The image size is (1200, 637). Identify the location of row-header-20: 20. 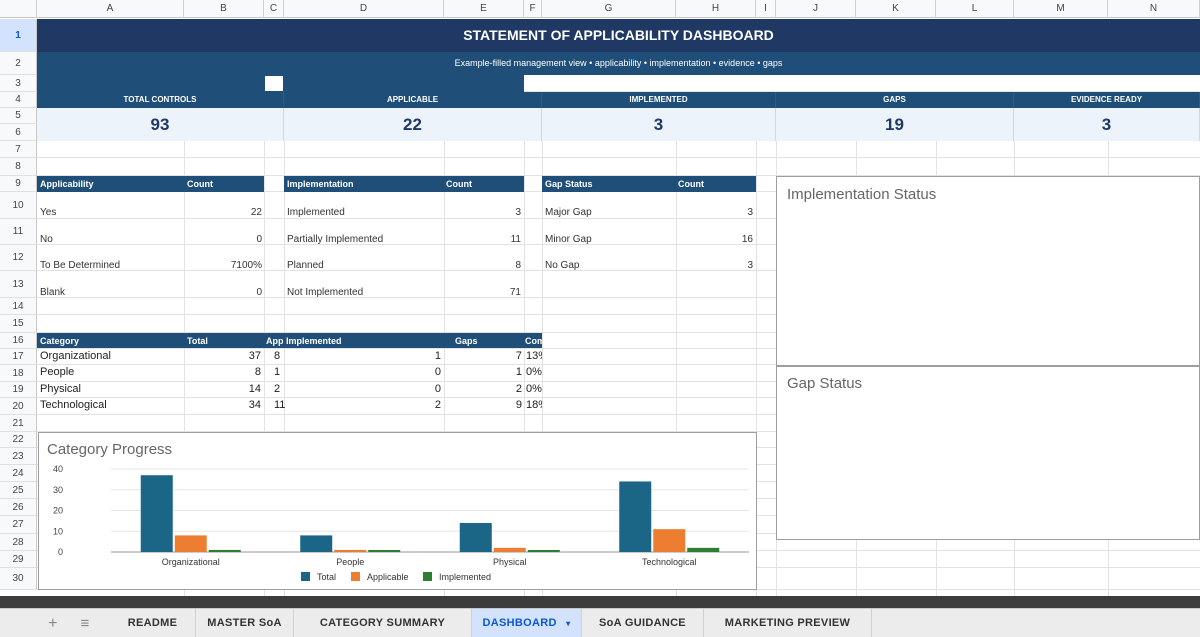
(18, 406).